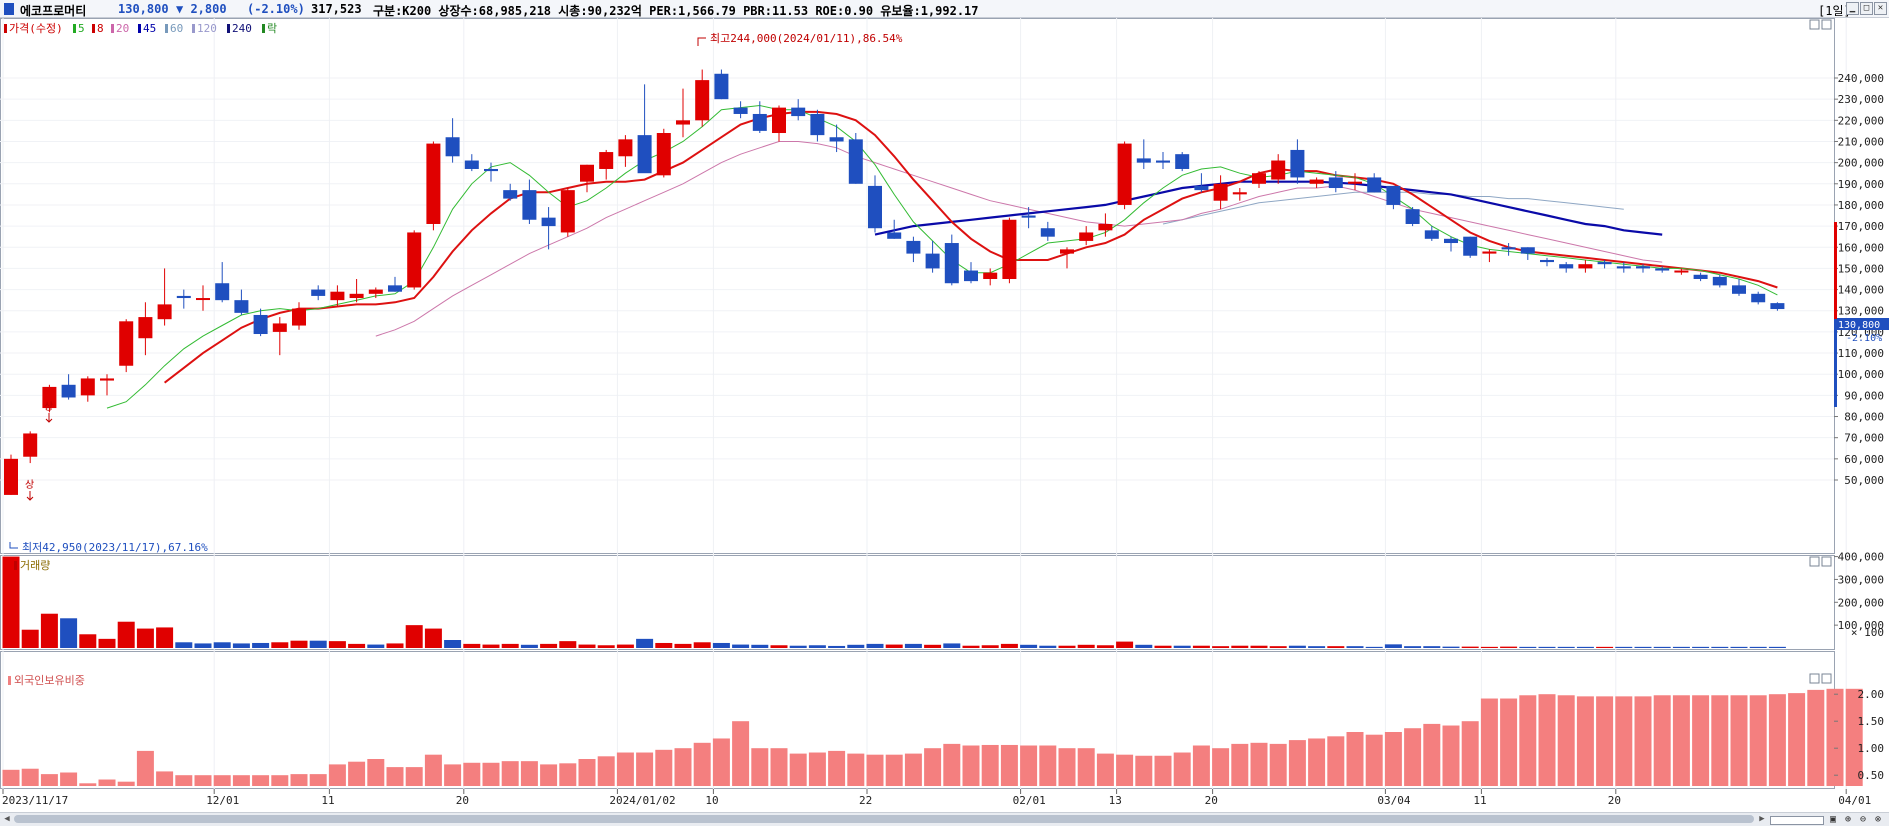  I want to click on minimize-icon: ▁, so click(1852, 8).